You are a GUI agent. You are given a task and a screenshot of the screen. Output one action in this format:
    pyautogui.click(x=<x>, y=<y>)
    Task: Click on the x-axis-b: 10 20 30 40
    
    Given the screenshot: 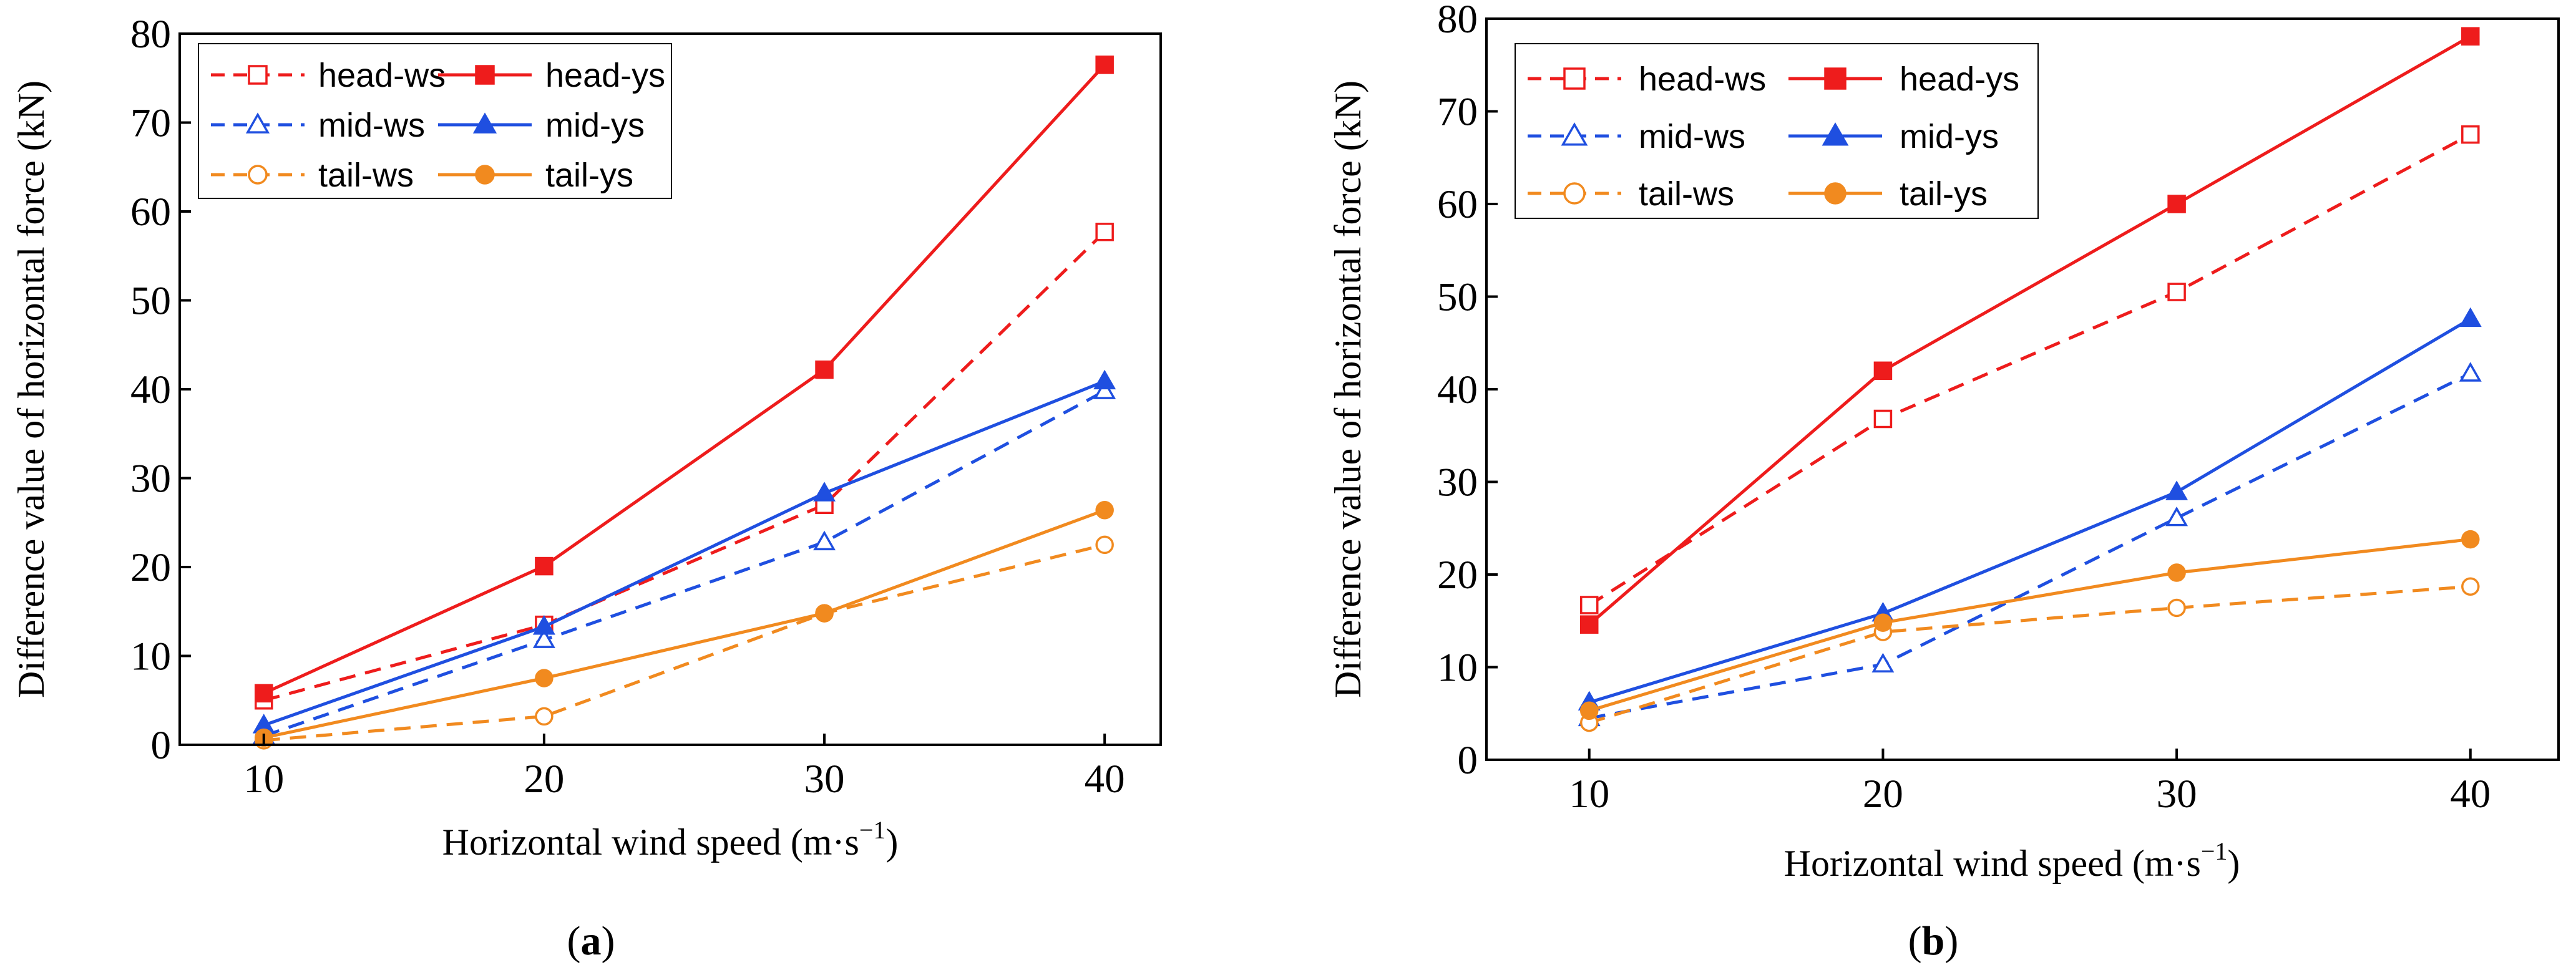 What is the action you would take?
    pyautogui.click(x=2030, y=783)
    